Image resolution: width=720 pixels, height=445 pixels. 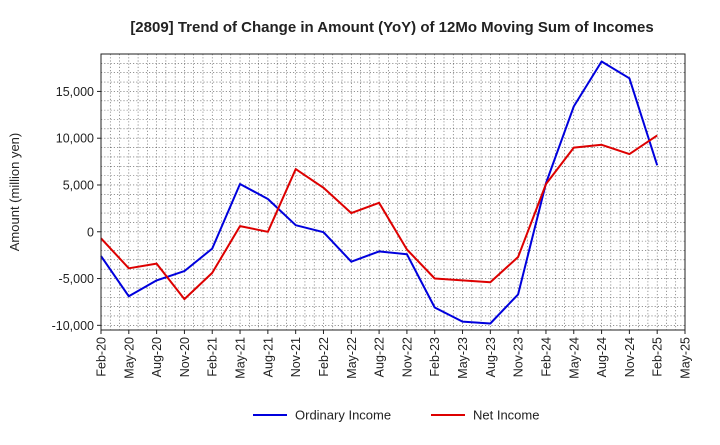 I want to click on x-tick-label: May-23, so click(x=463, y=358).